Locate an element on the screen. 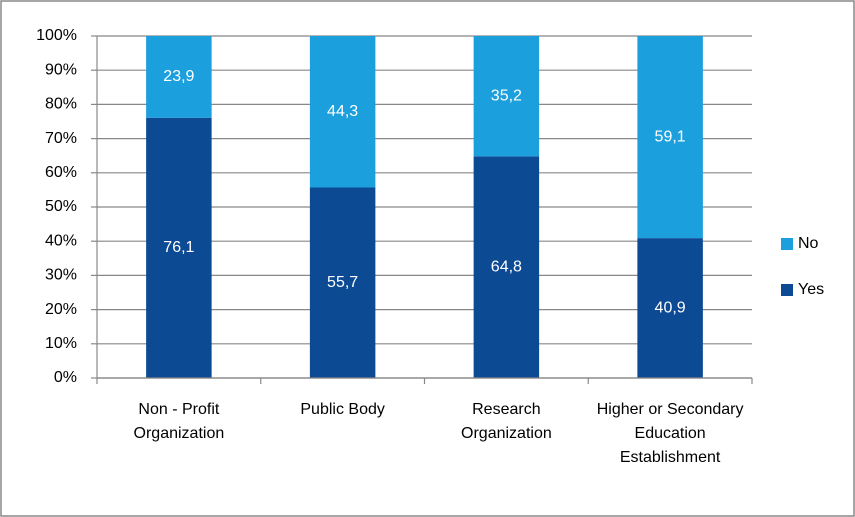 This screenshot has width=855, height=517. data-label: 59,1 is located at coordinates (670, 136).